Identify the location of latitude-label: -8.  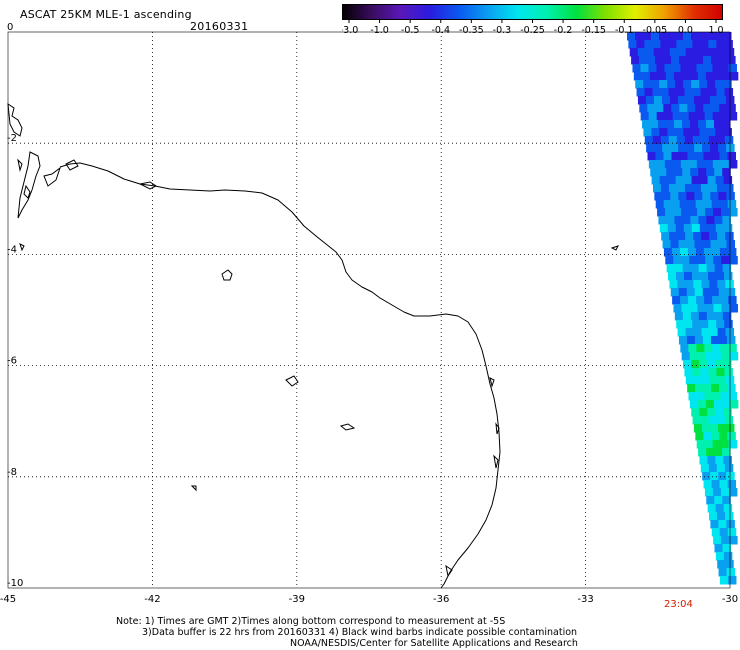
(12, 472).